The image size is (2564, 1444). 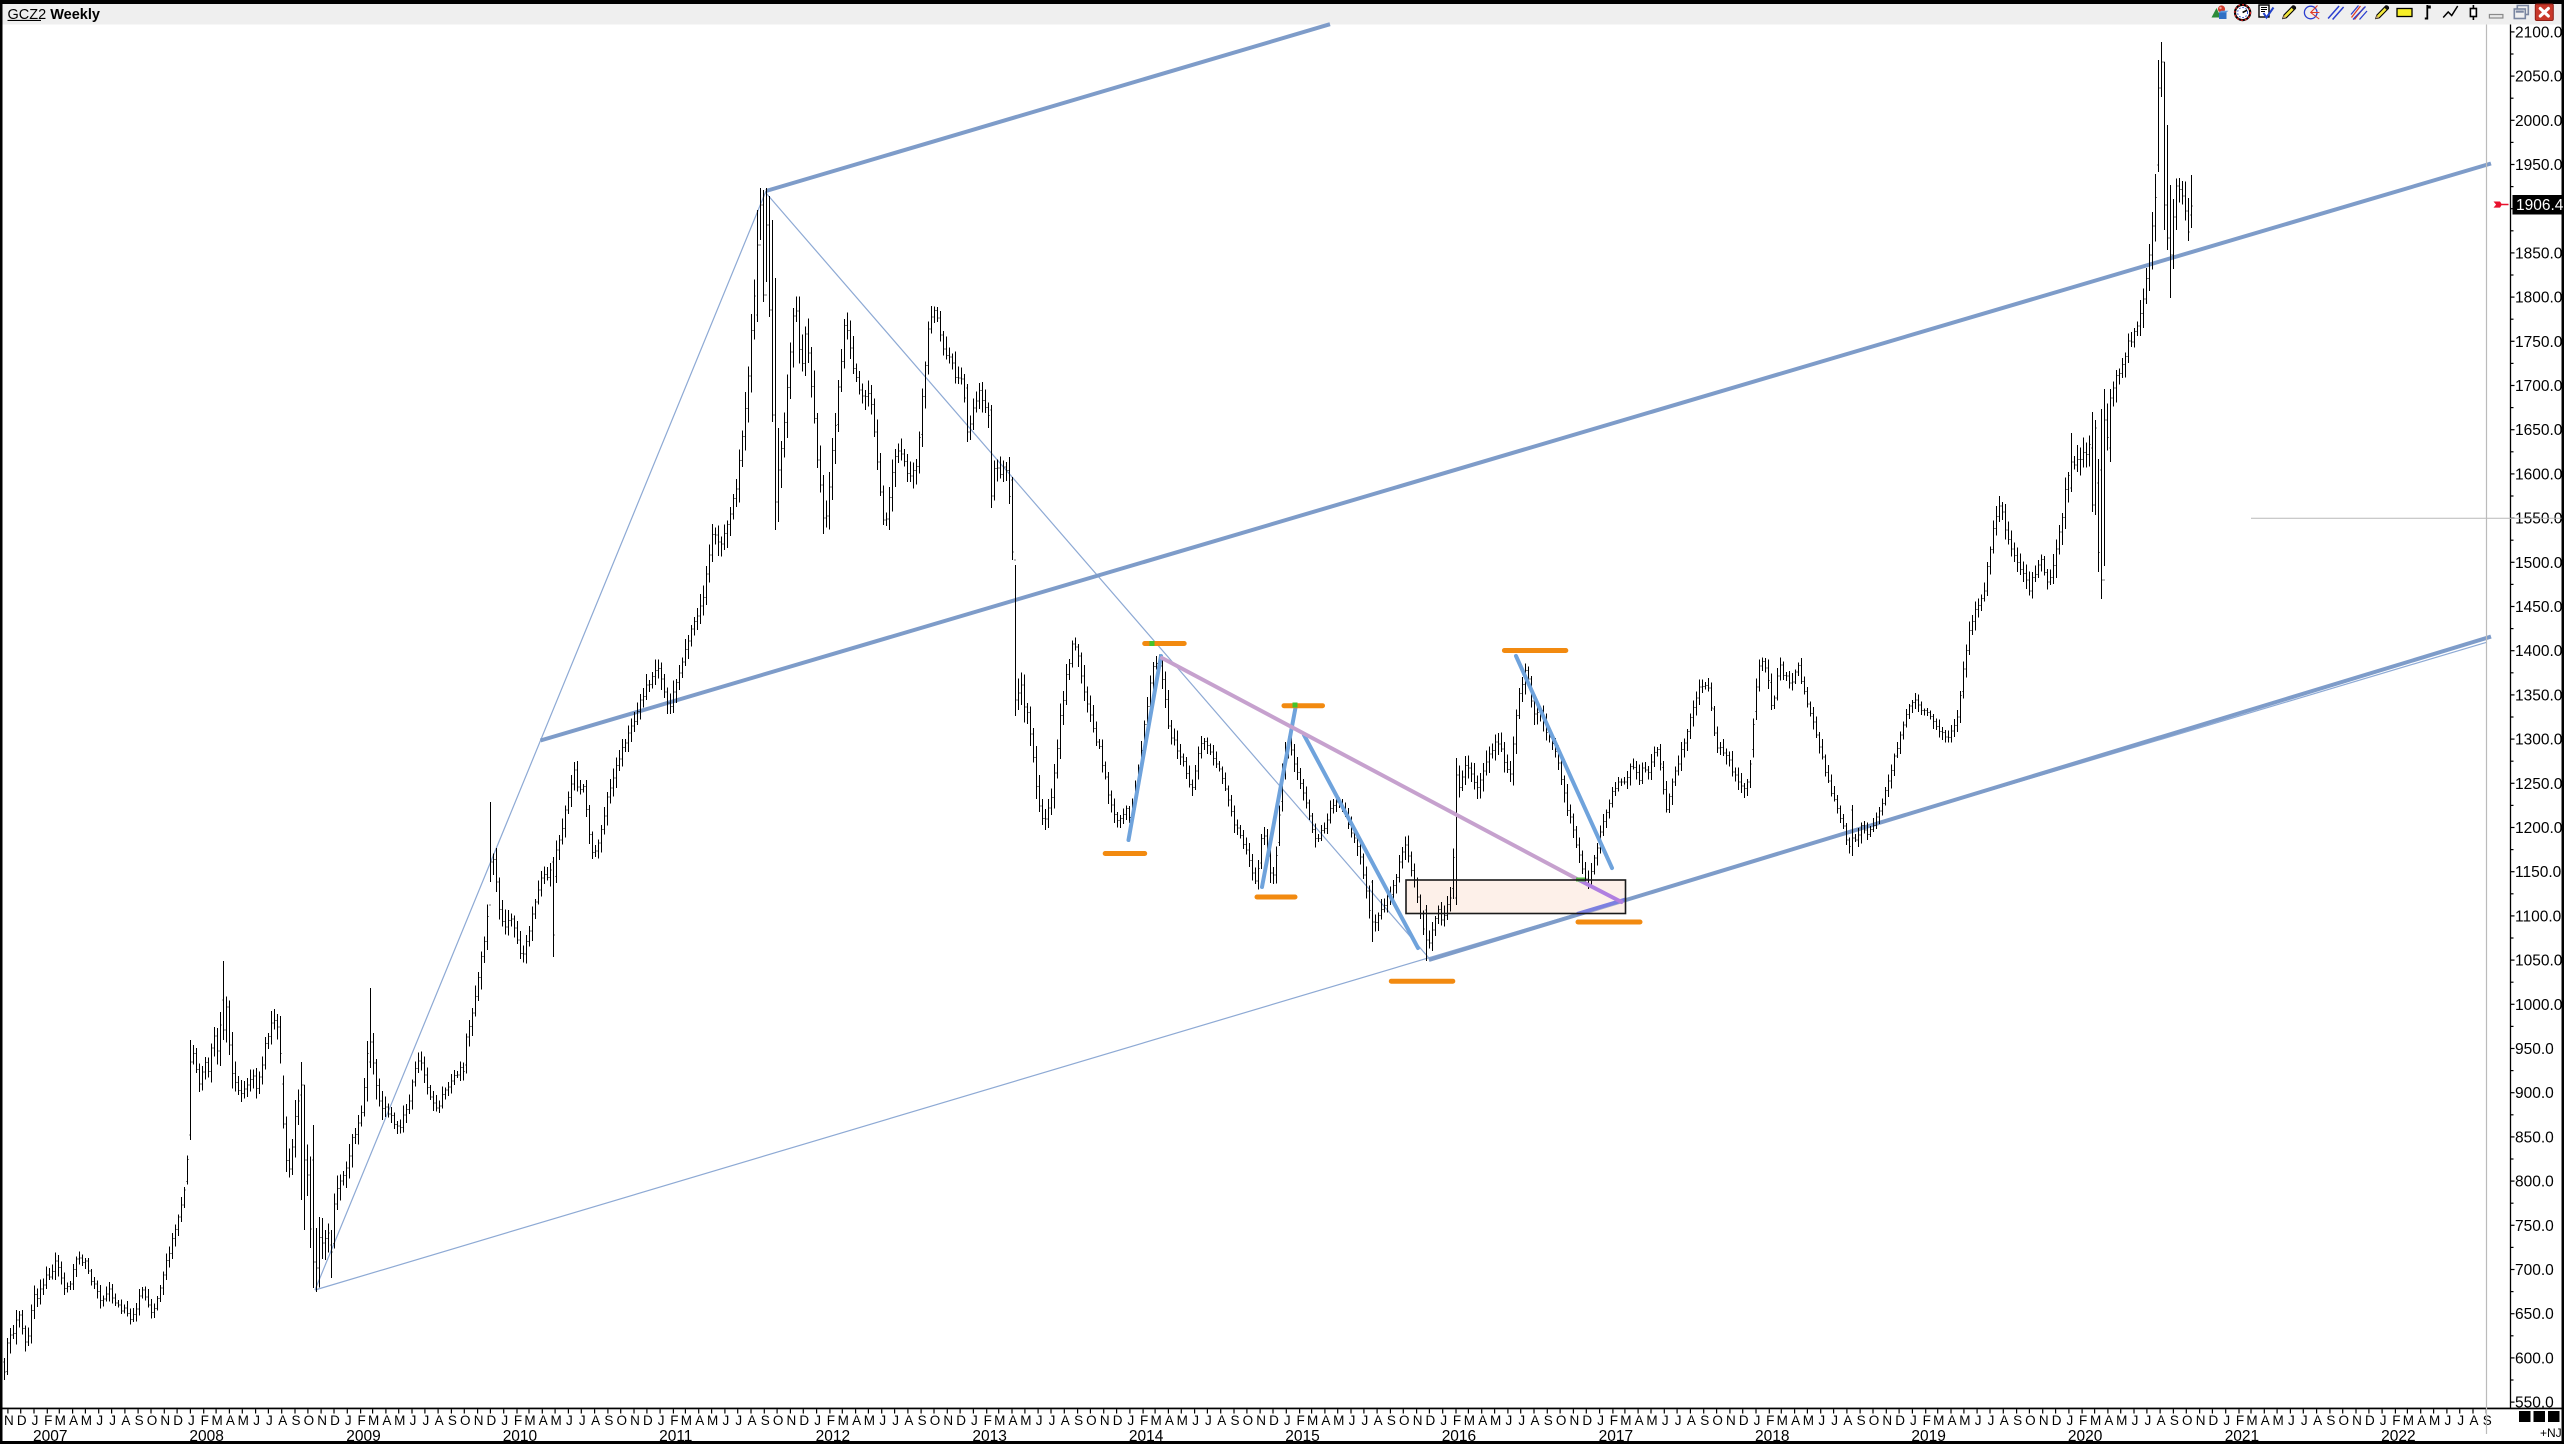 What do you see at coordinates (2538, 872) in the screenshot?
I see `svg-text: 1150.0` at bounding box center [2538, 872].